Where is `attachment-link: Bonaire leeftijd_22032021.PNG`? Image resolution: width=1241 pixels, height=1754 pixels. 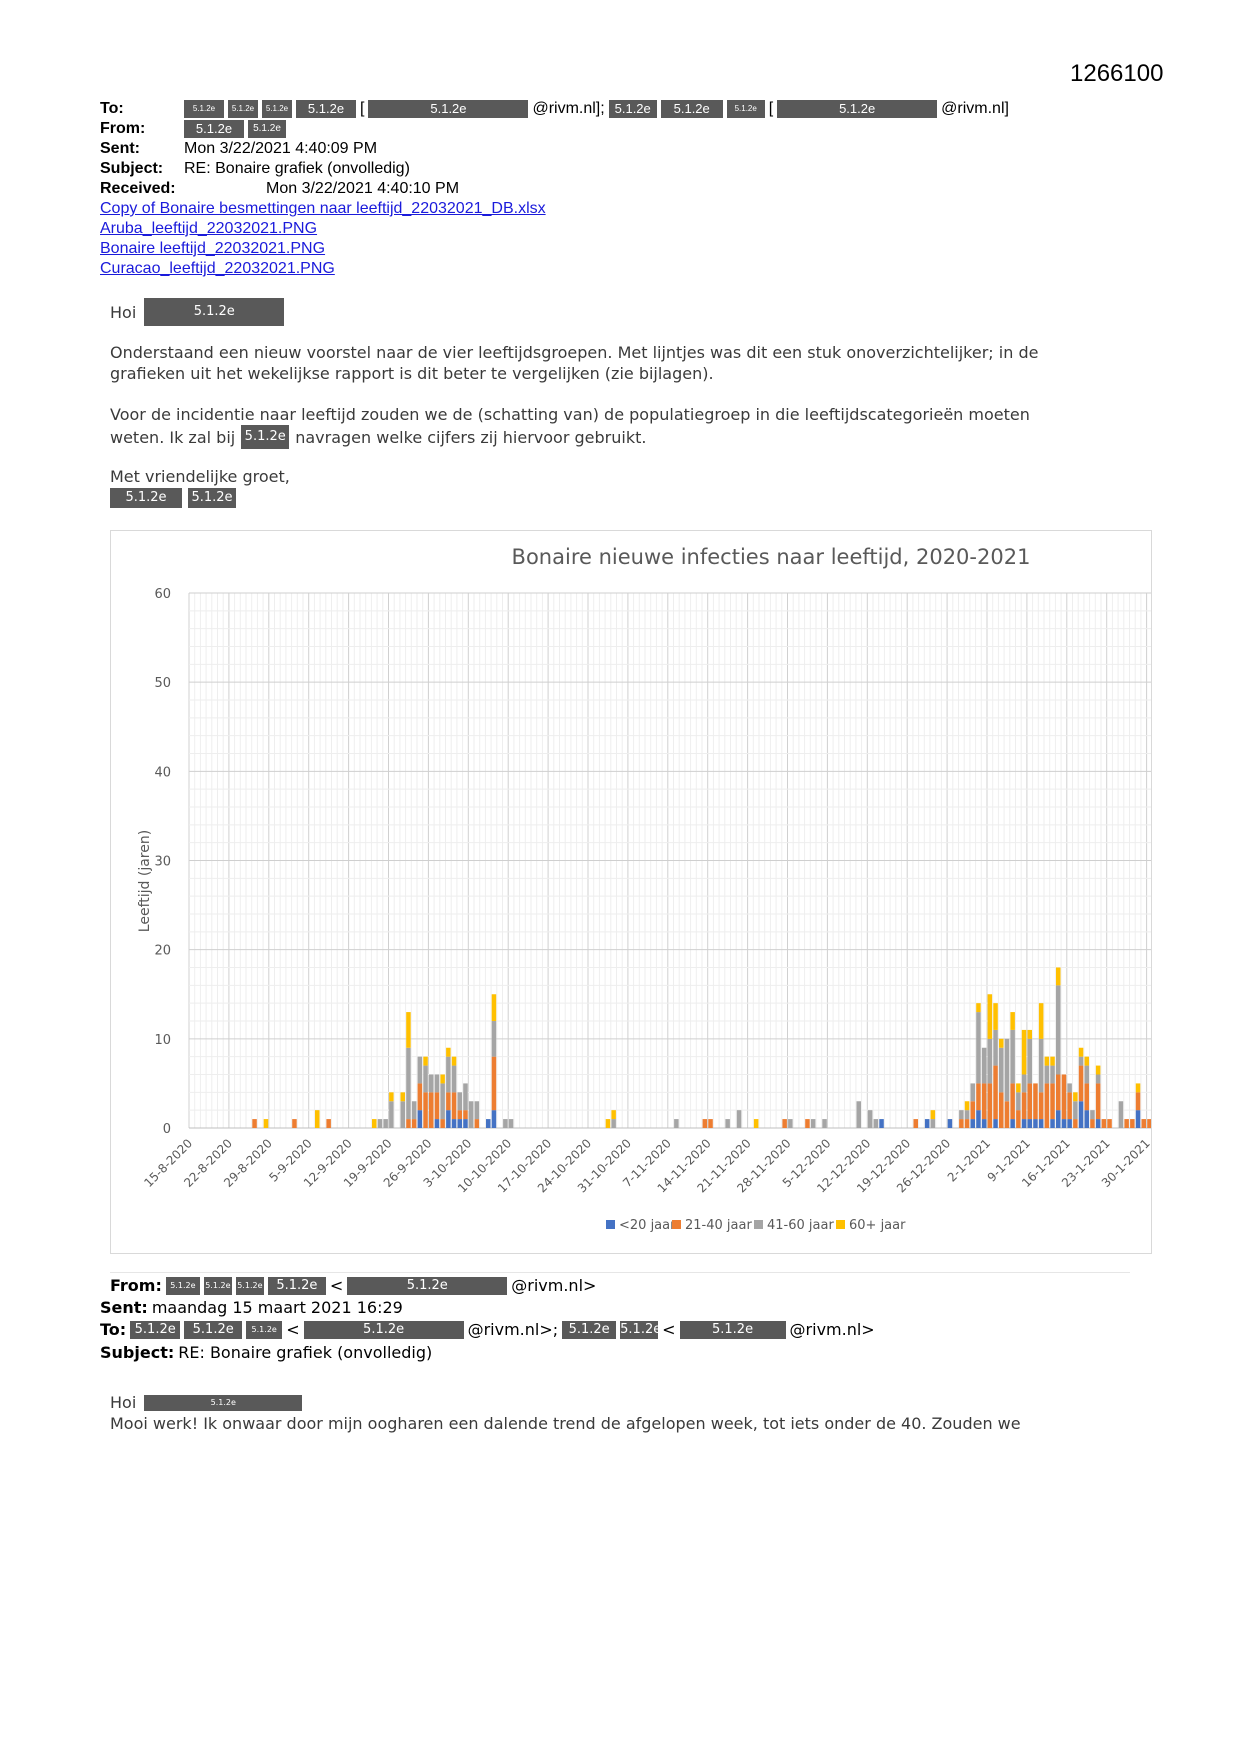 attachment-link: Bonaire leeftijd_22032021.PNG is located at coordinates (213, 248).